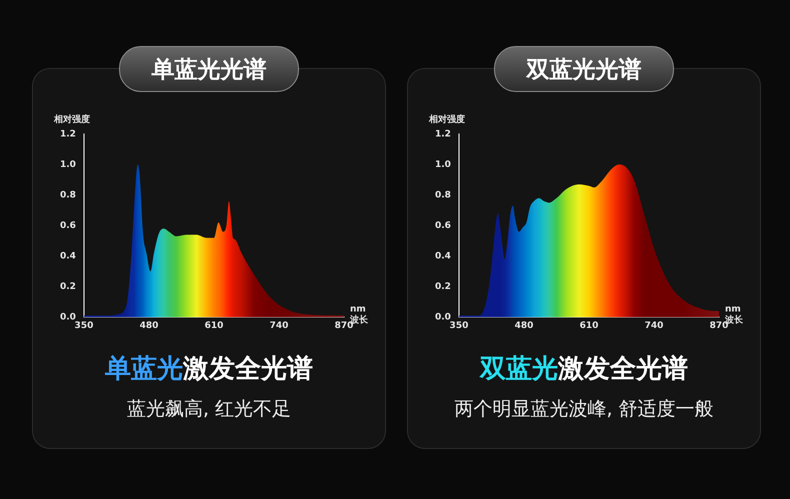 The height and width of the screenshot is (499, 790). Describe the element at coordinates (584, 409) in the screenshot. I see `text: 两个明显蓝光波峰, 舒适度一般` at that location.